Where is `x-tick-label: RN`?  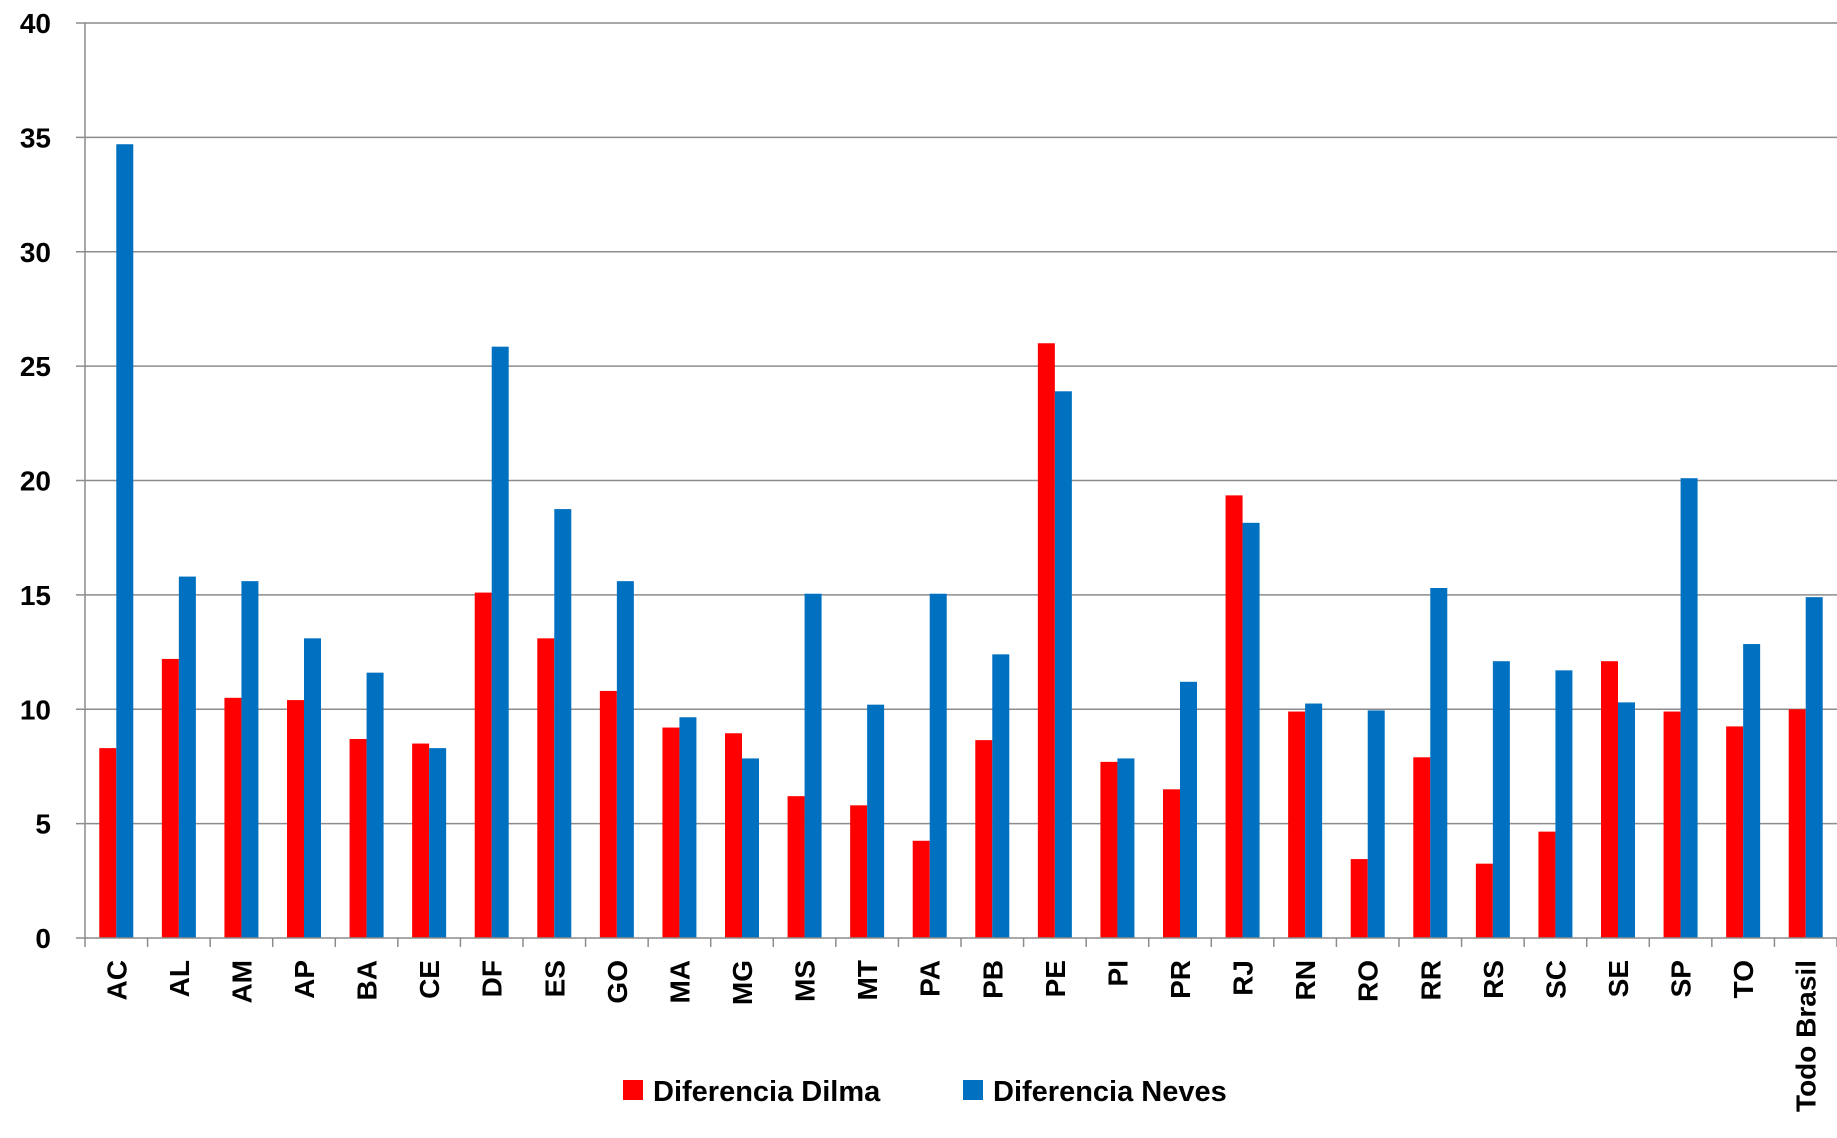
x-tick-label: RN is located at coordinates (1305, 980).